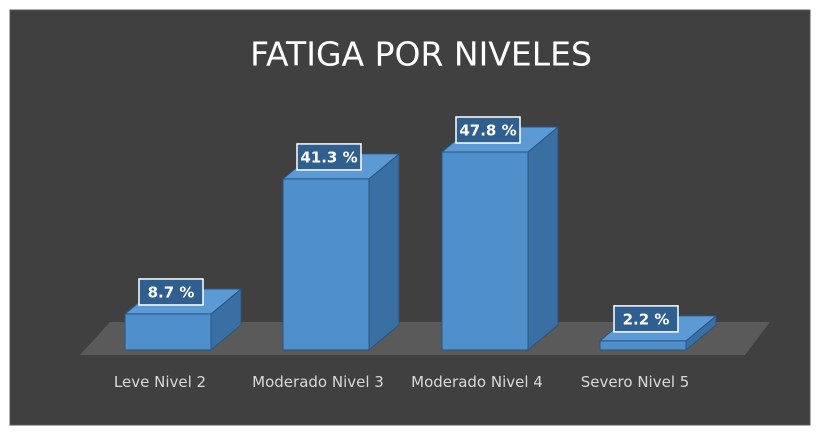 The height and width of the screenshot is (436, 821). What do you see at coordinates (318, 382) in the screenshot?
I see `x-tick-label: Moderado Nivel 3` at bounding box center [318, 382].